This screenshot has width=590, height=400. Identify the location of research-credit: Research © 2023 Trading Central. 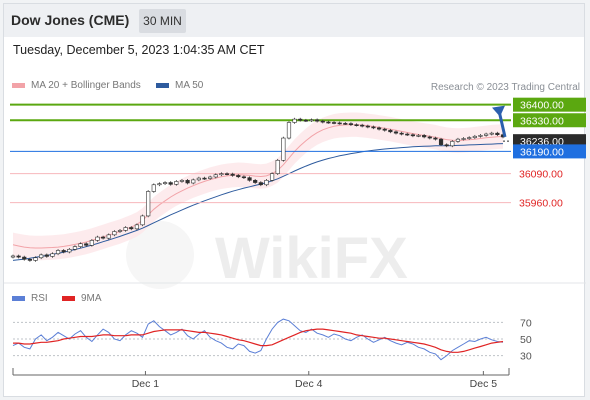
(505, 87).